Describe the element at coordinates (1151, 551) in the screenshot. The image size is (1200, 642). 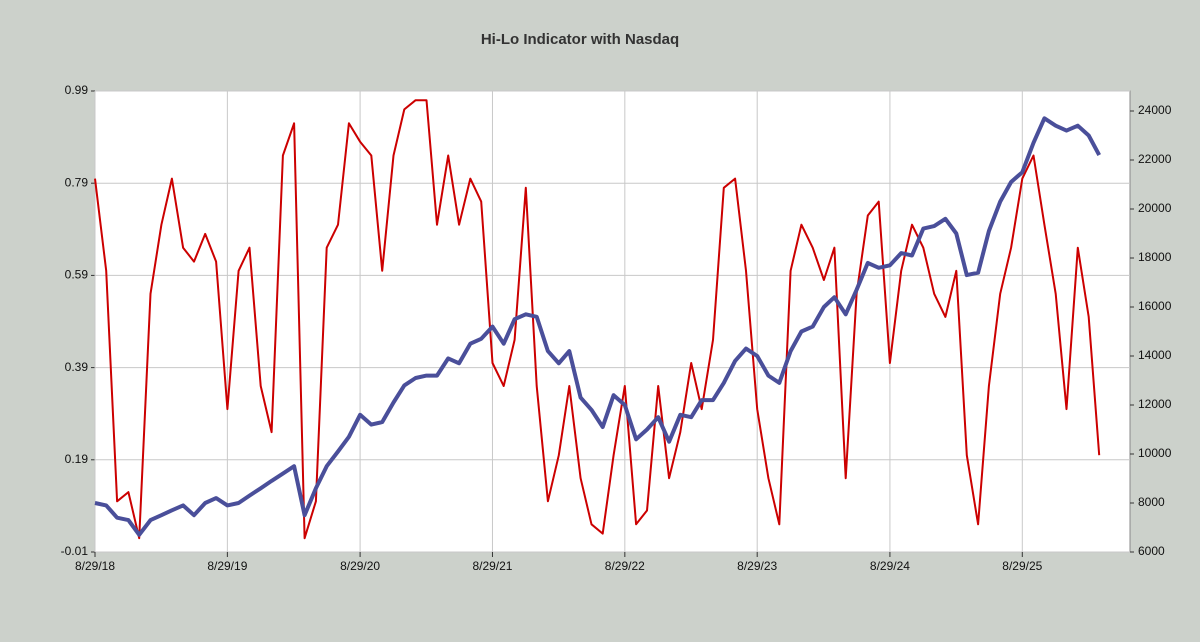
I see `y2-tick-label: 6000` at that location.